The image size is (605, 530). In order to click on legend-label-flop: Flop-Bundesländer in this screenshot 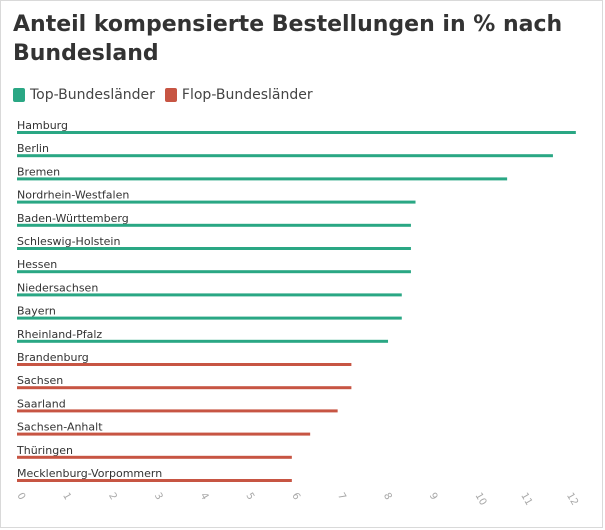, I will do `click(247, 95)`.